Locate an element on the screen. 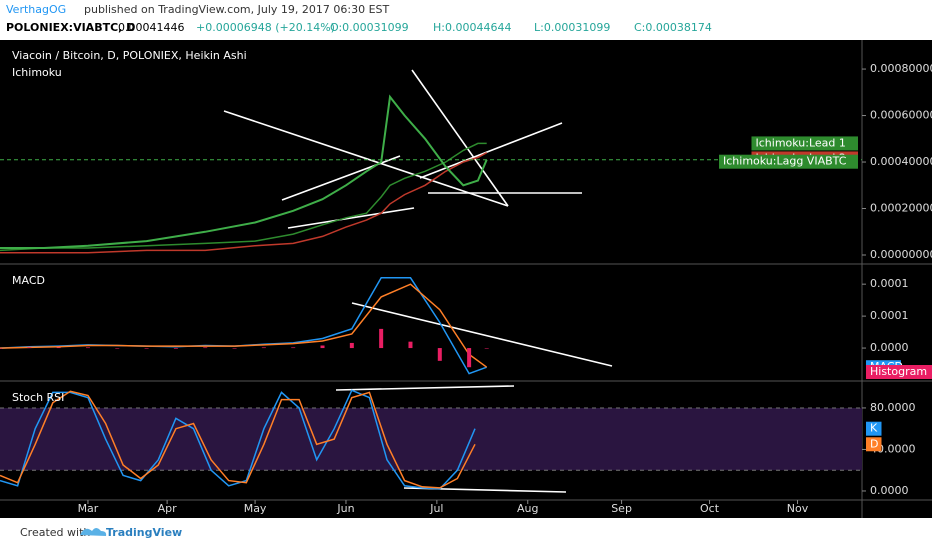  stoch-band is located at coordinates (431, 439).